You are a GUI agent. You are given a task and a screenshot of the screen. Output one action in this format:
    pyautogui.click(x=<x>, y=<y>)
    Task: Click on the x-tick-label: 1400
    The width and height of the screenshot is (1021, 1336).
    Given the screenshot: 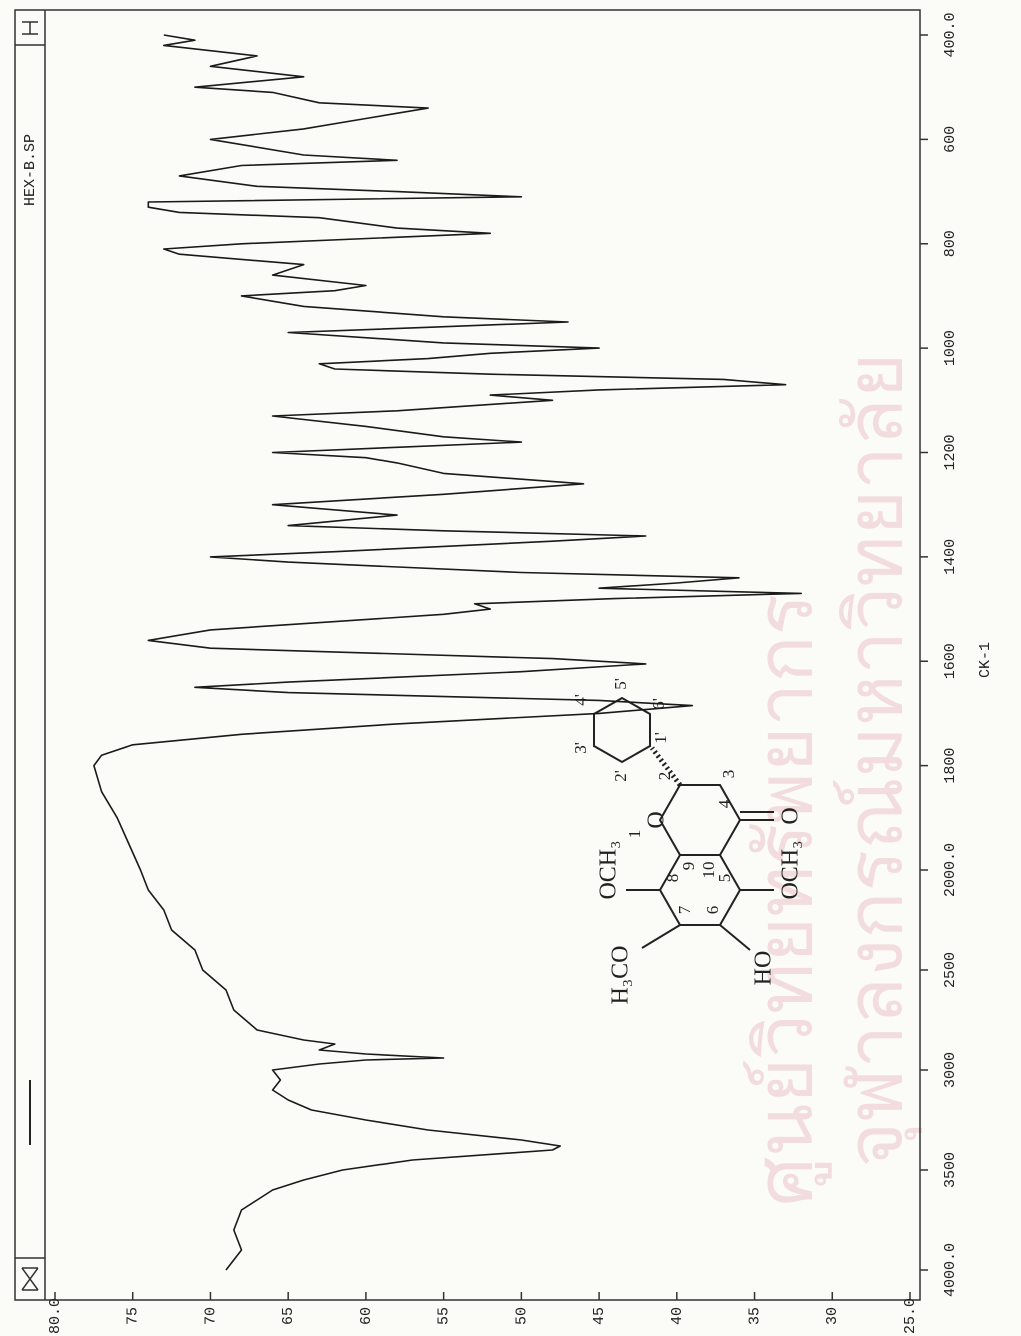 What is the action you would take?
    pyautogui.click(x=950, y=557)
    